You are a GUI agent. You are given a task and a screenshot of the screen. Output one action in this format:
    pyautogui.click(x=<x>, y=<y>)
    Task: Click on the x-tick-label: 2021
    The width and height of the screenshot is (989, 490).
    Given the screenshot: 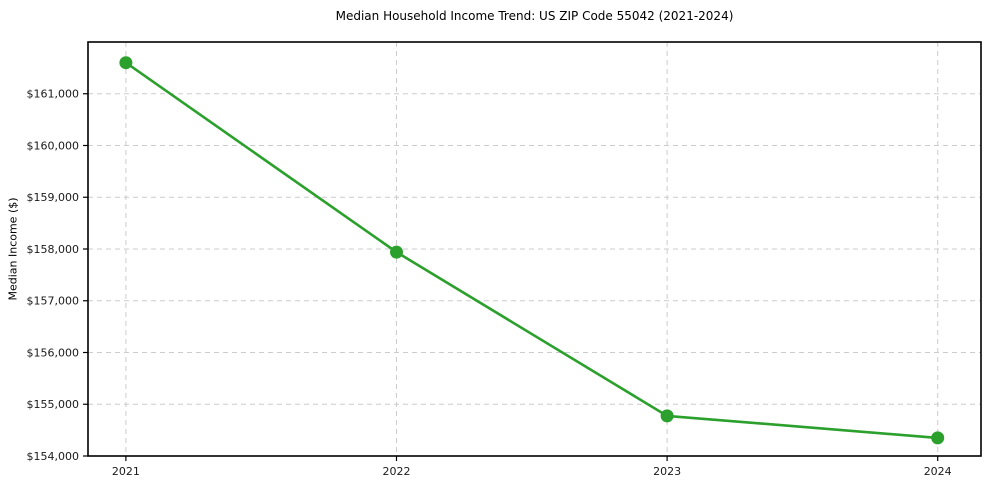 What is the action you would take?
    pyautogui.click(x=126, y=471)
    